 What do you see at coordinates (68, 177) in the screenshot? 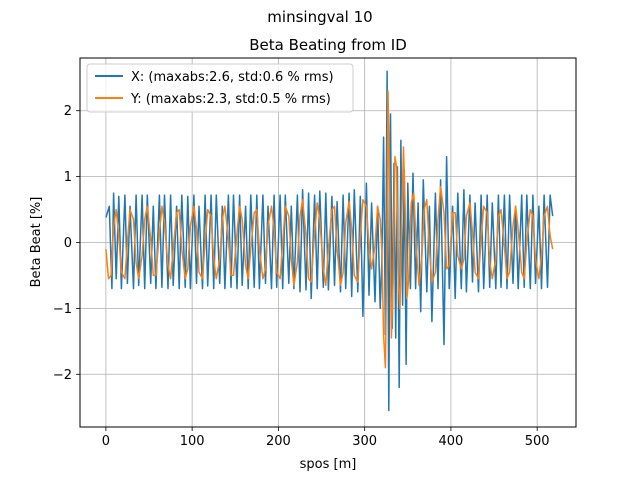
I see `y-tick-label: 1` at bounding box center [68, 177].